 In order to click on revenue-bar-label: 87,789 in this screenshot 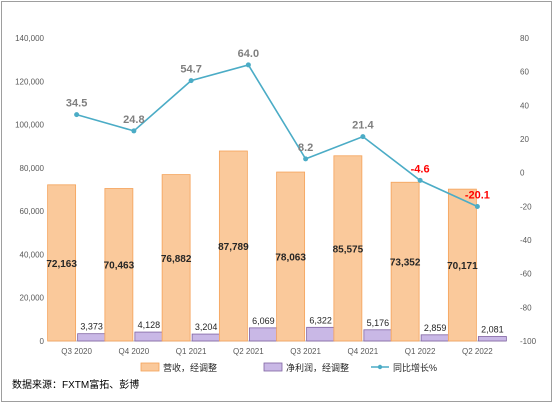, I will do `click(233, 247)`.